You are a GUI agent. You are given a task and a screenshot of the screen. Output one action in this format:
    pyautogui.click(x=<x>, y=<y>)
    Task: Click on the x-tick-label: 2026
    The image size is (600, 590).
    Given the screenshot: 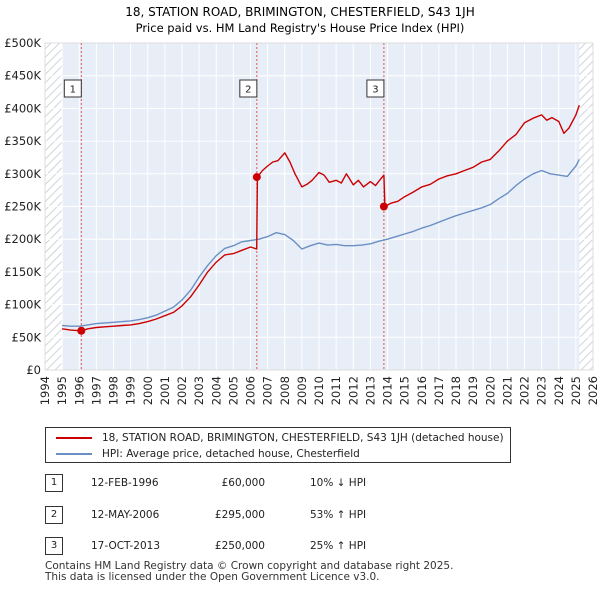 What is the action you would take?
    pyautogui.click(x=593, y=390)
    